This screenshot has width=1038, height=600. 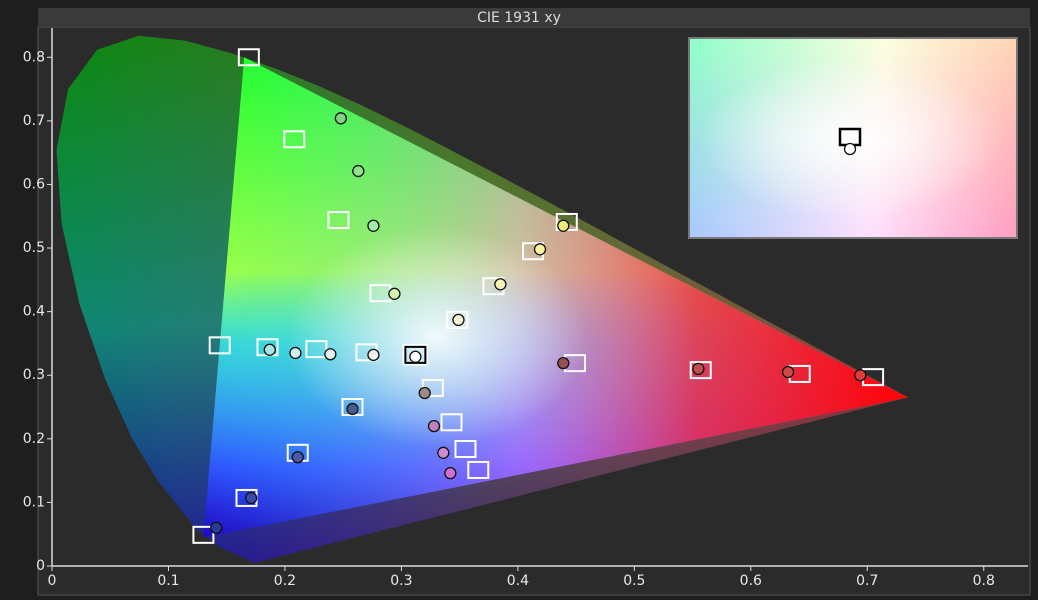 I want to click on y-tick-label: 0.4, so click(x=34, y=312).